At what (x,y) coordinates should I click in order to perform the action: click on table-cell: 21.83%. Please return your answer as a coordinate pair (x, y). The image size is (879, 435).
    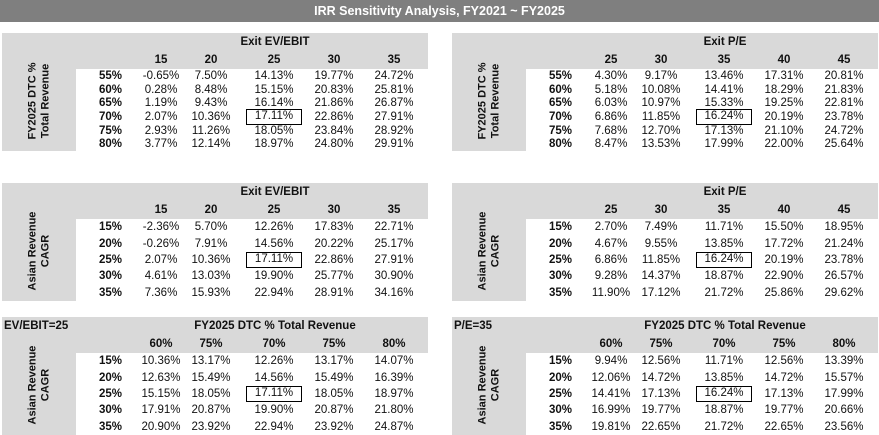
    Looking at the image, I should click on (844, 89).